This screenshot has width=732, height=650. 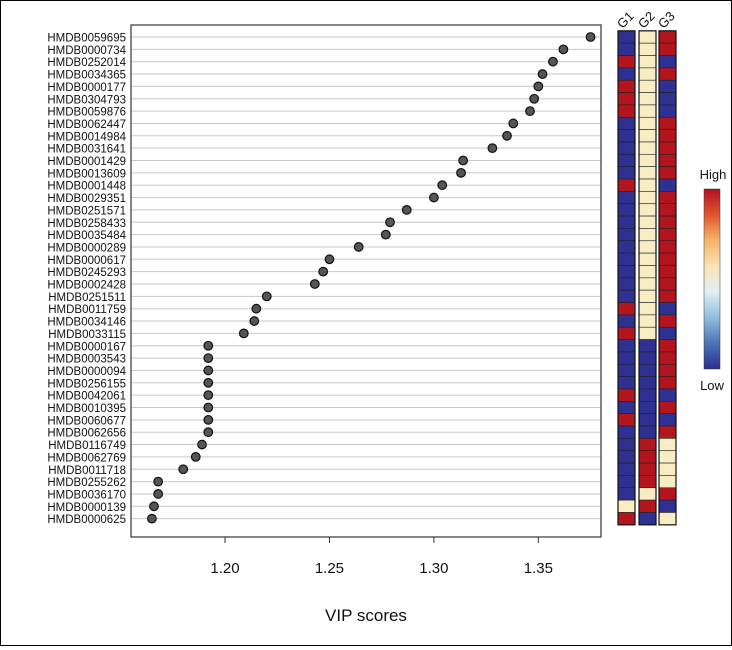 I want to click on metabolite-label: HMDB0029351, so click(x=86, y=199).